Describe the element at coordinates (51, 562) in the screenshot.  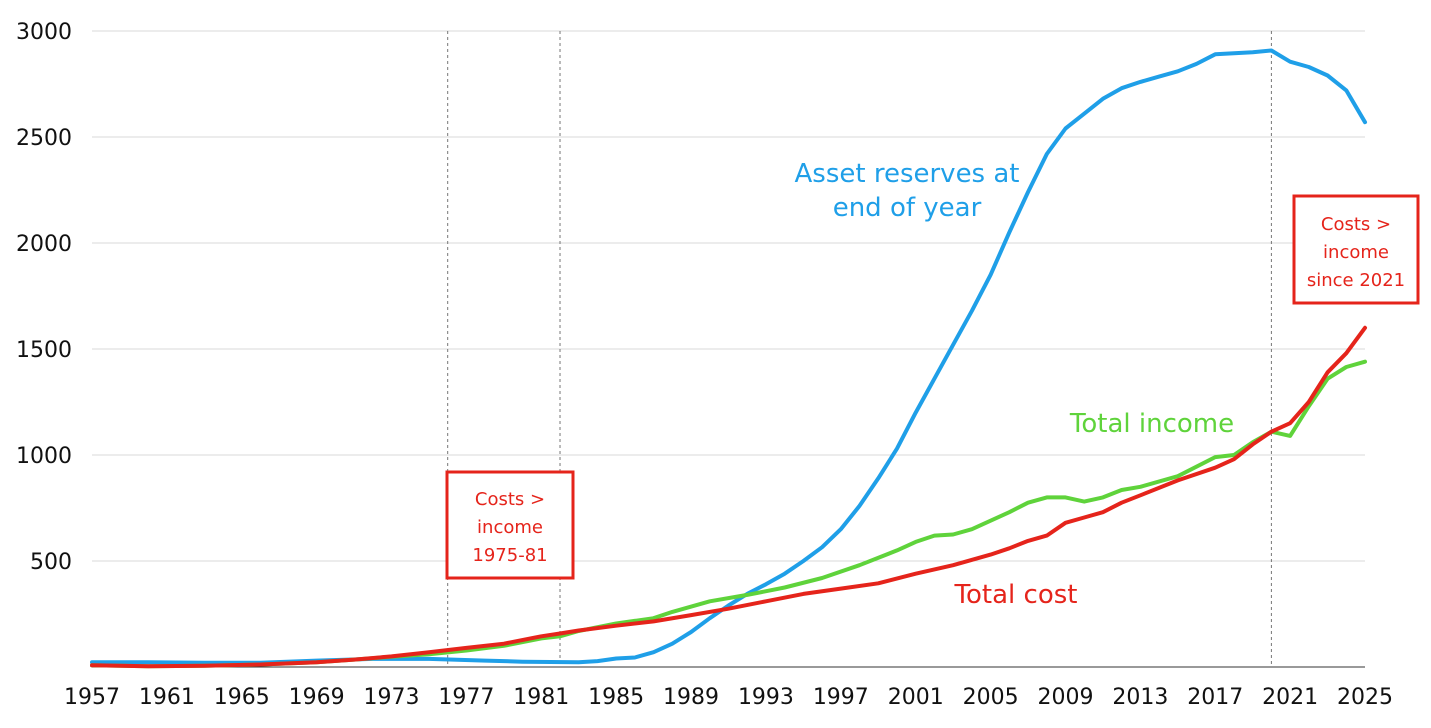
I see `y-tick-label: 500` at that location.